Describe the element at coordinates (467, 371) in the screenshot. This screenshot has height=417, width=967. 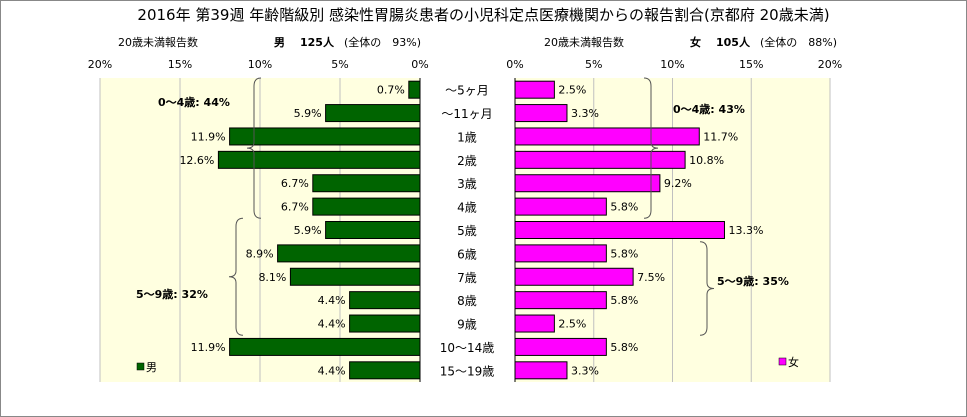
I see `age-category-label: 15～19歳` at that location.